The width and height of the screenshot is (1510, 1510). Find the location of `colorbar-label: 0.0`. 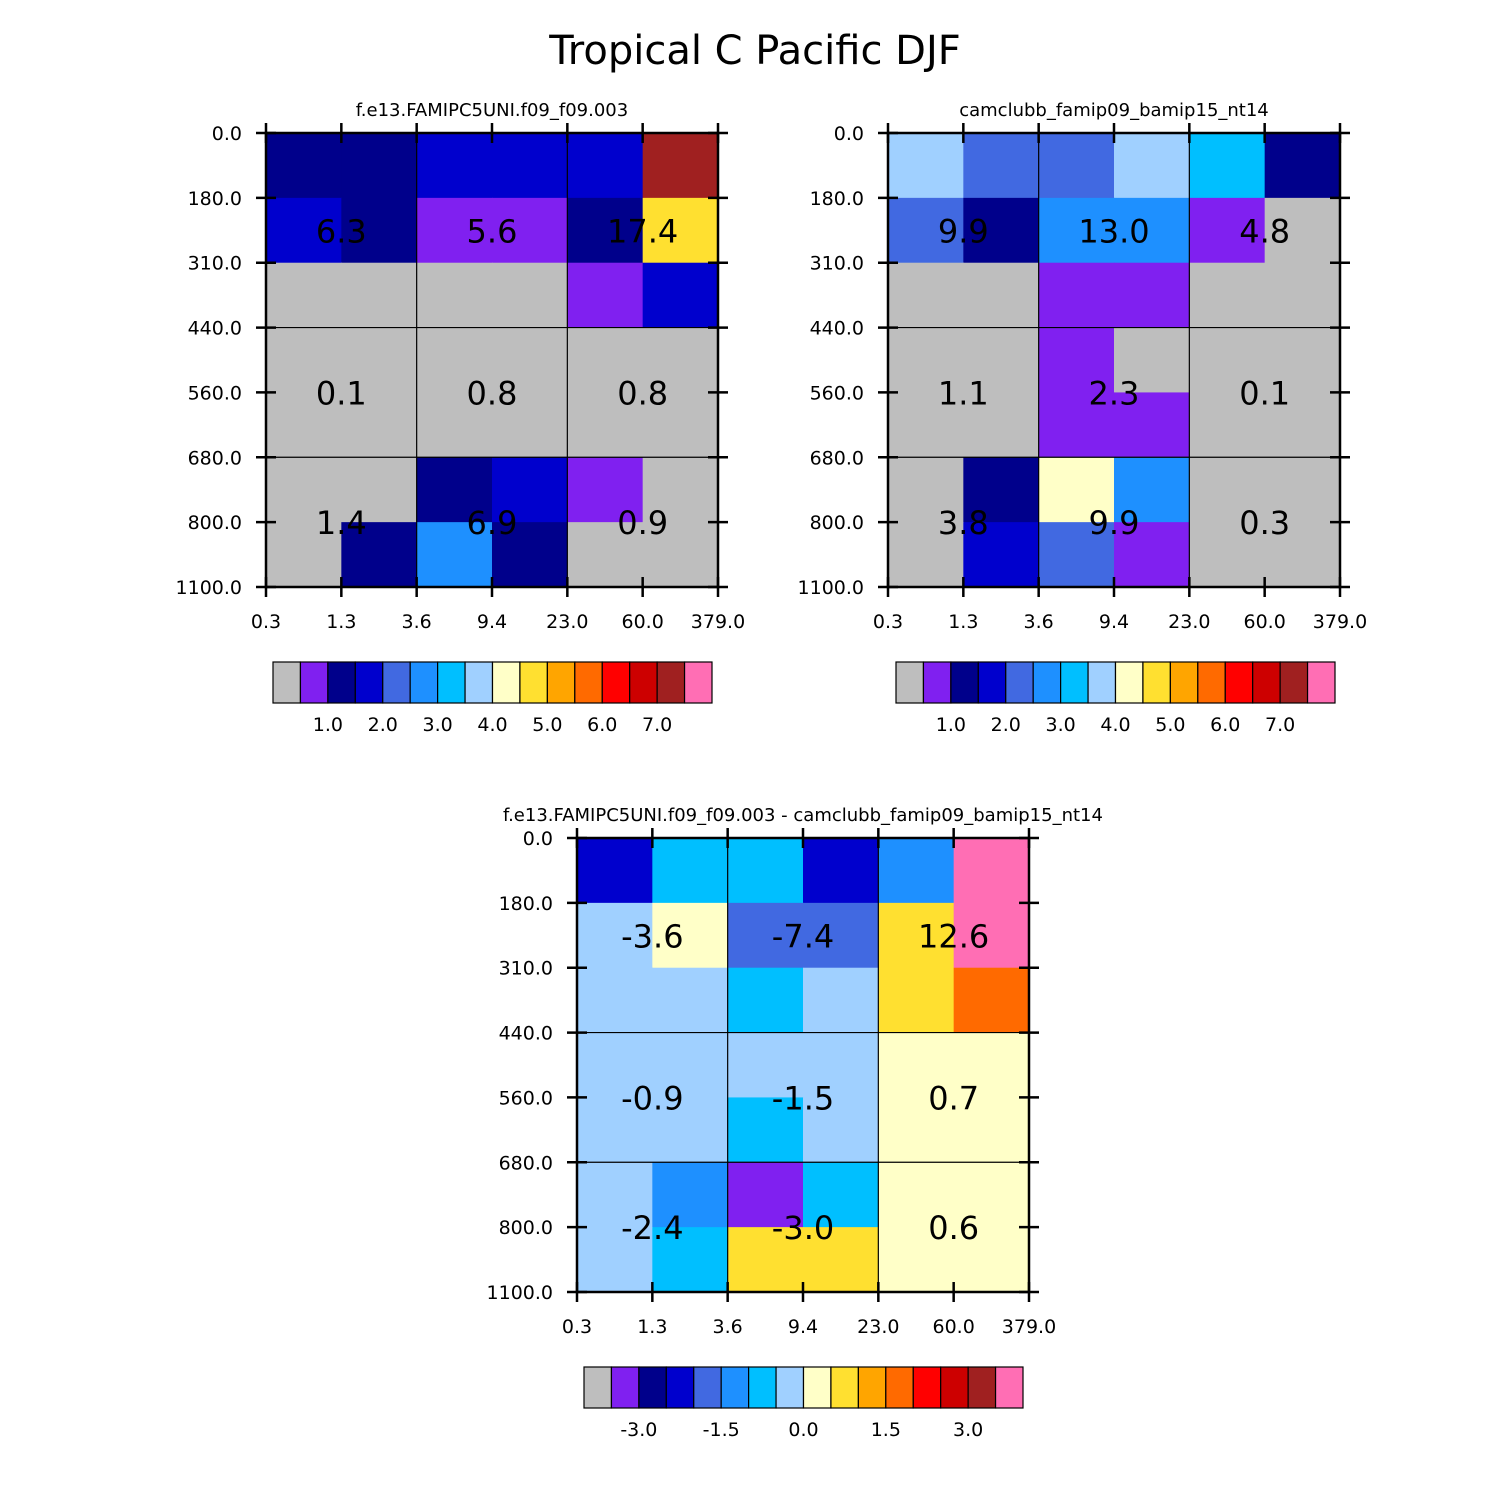

colorbar-label: 0.0 is located at coordinates (803, 1430).